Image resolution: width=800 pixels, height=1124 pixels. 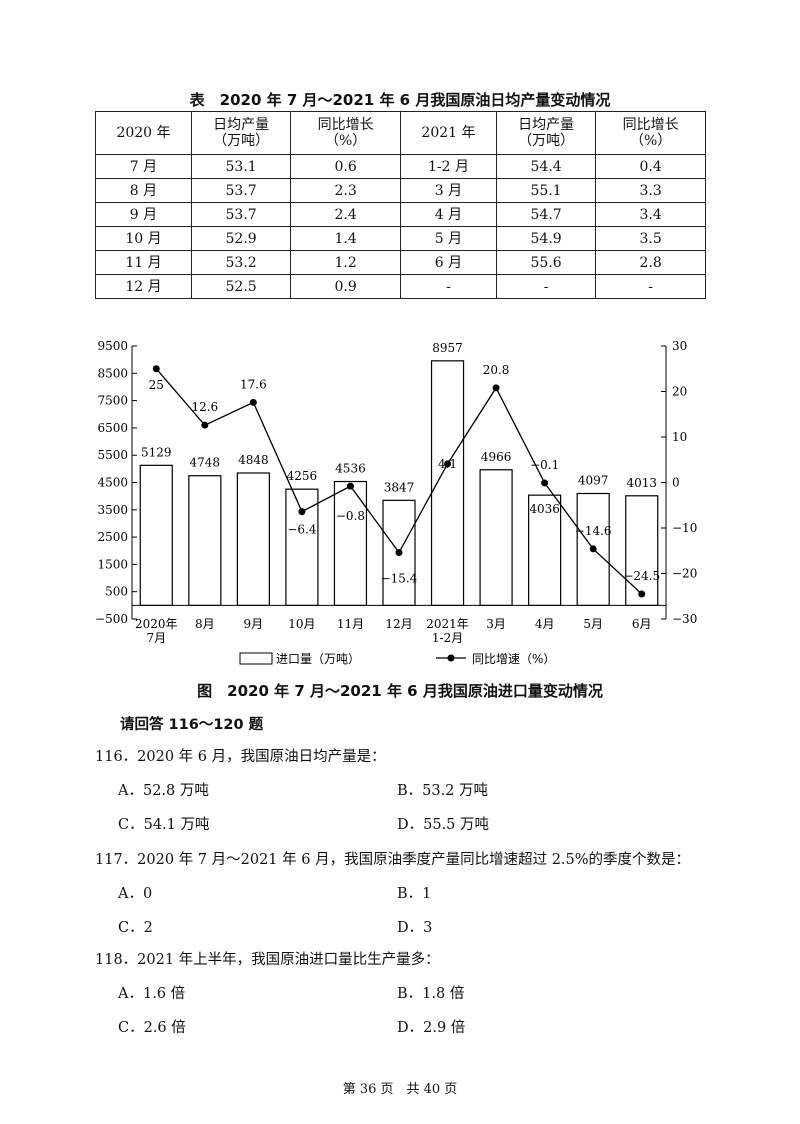 I want to click on legend-line-label: 同比增速（%）, so click(x=513, y=659).